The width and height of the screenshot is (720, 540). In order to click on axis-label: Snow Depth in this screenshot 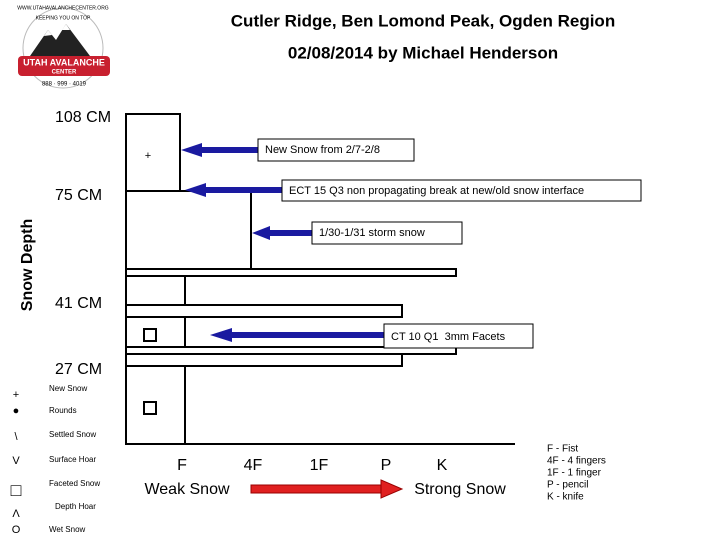, I will do `click(27, 265)`.